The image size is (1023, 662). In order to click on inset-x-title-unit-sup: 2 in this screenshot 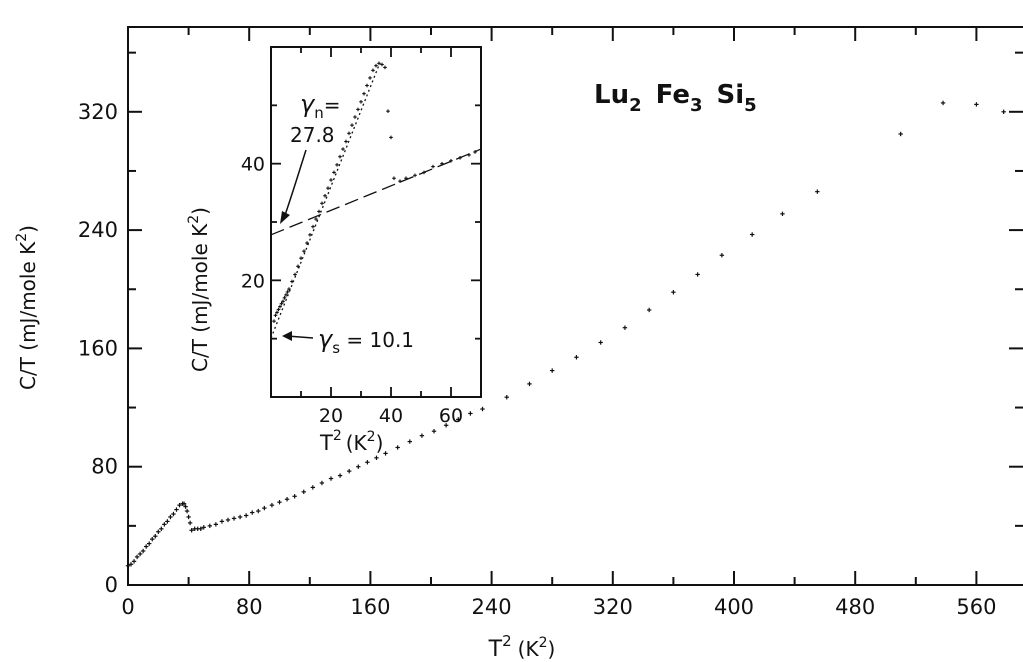, I will do `click(371, 437)`.